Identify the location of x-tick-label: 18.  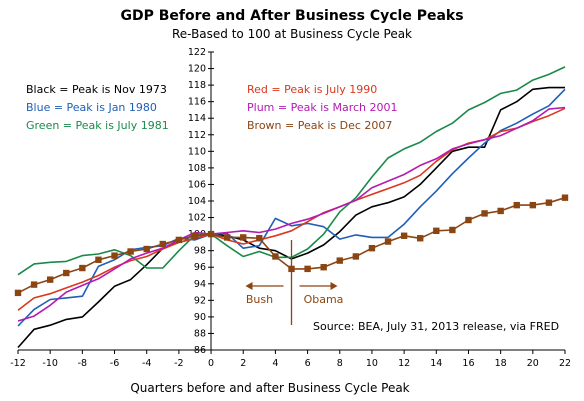
(501, 363).